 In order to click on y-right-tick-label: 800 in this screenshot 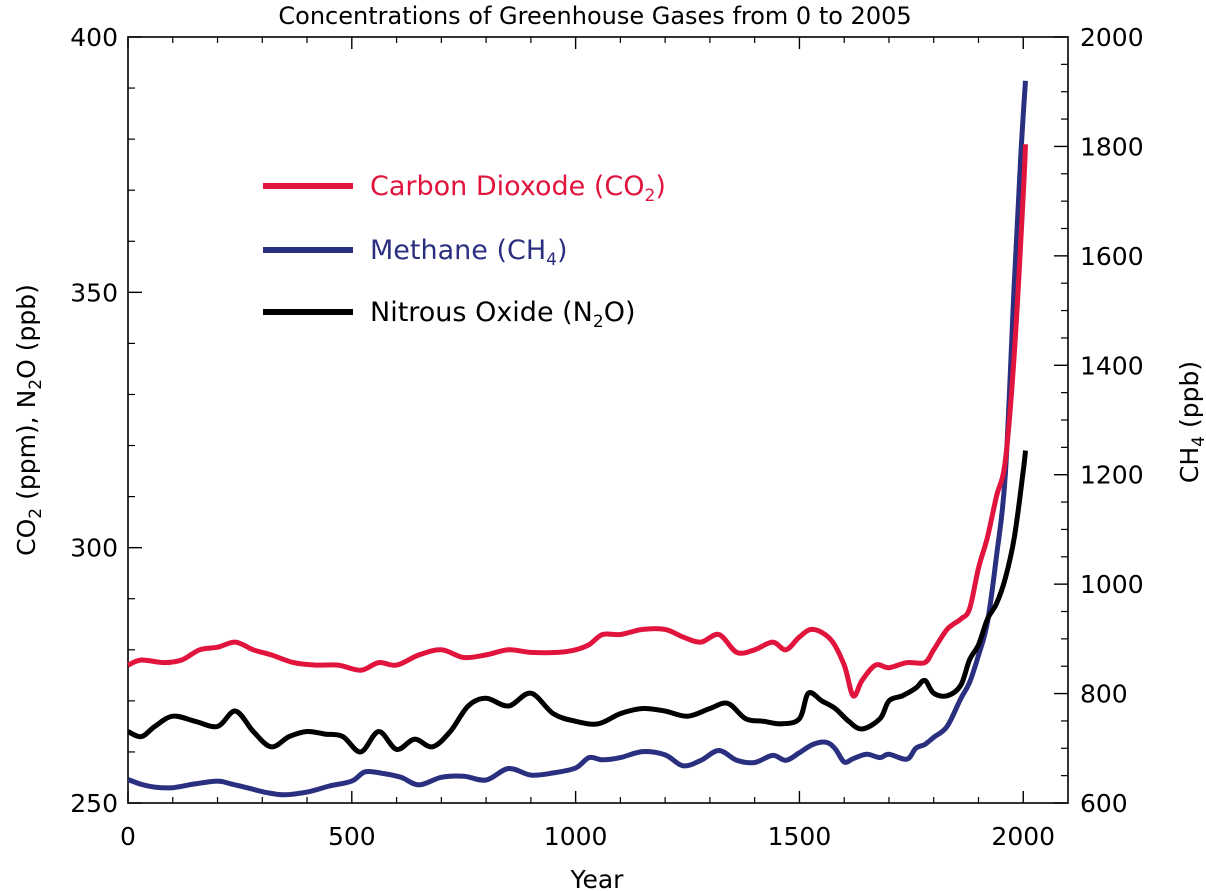, I will do `click(1104, 694)`.